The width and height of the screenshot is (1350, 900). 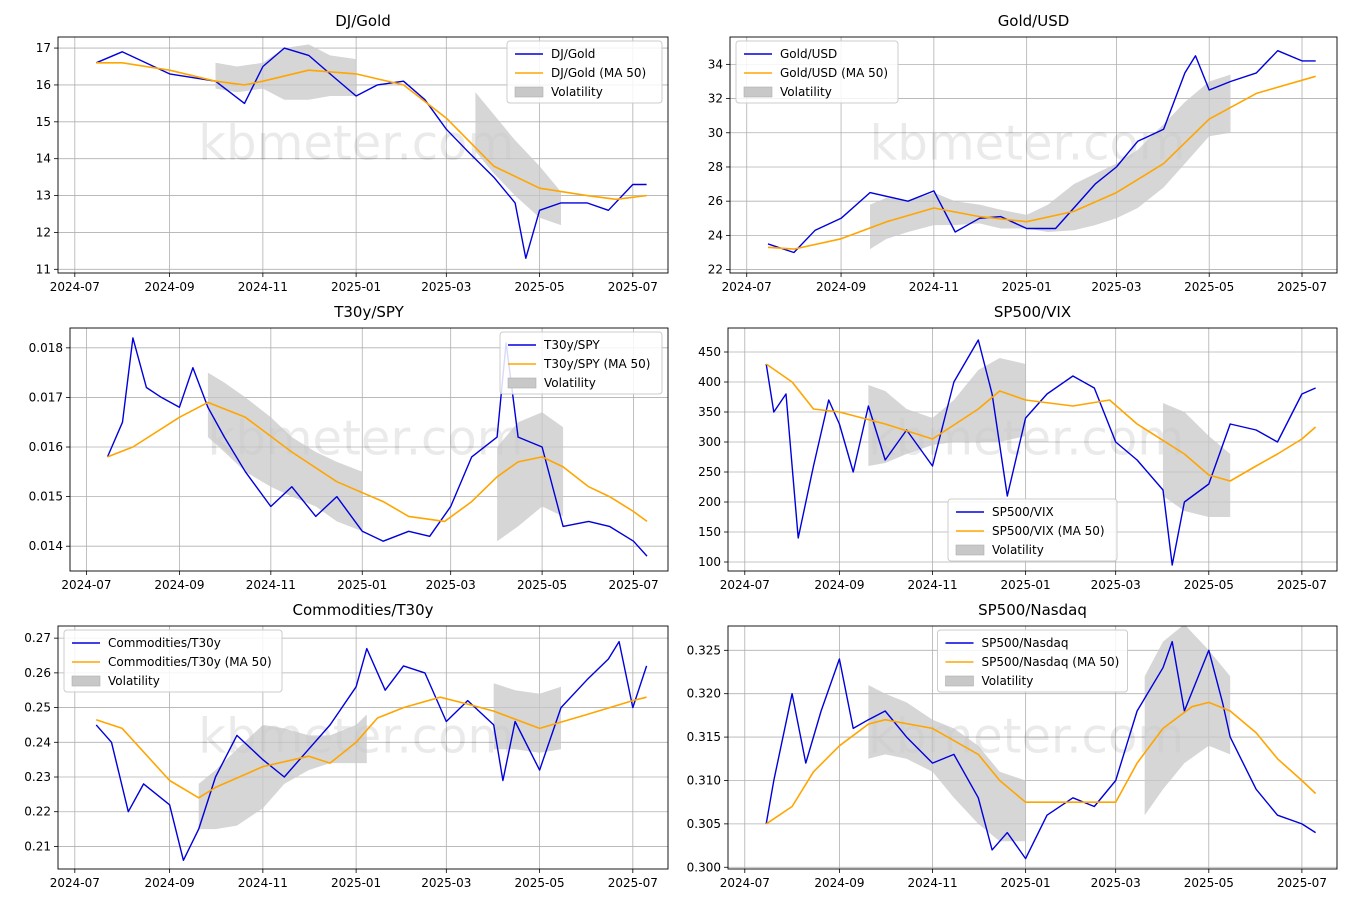 What do you see at coordinates (37, 846) in the screenshot?
I see `y-tick-label: 0.21` at bounding box center [37, 846].